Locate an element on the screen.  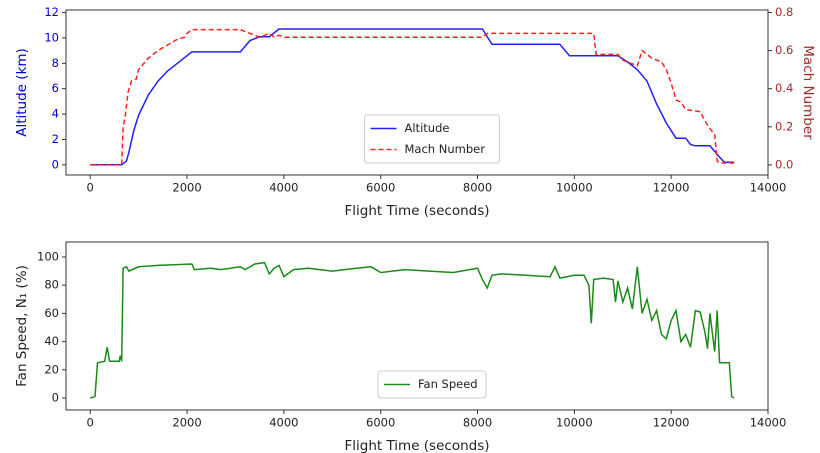
y2-tick-label: 0.0 is located at coordinates (784, 164).